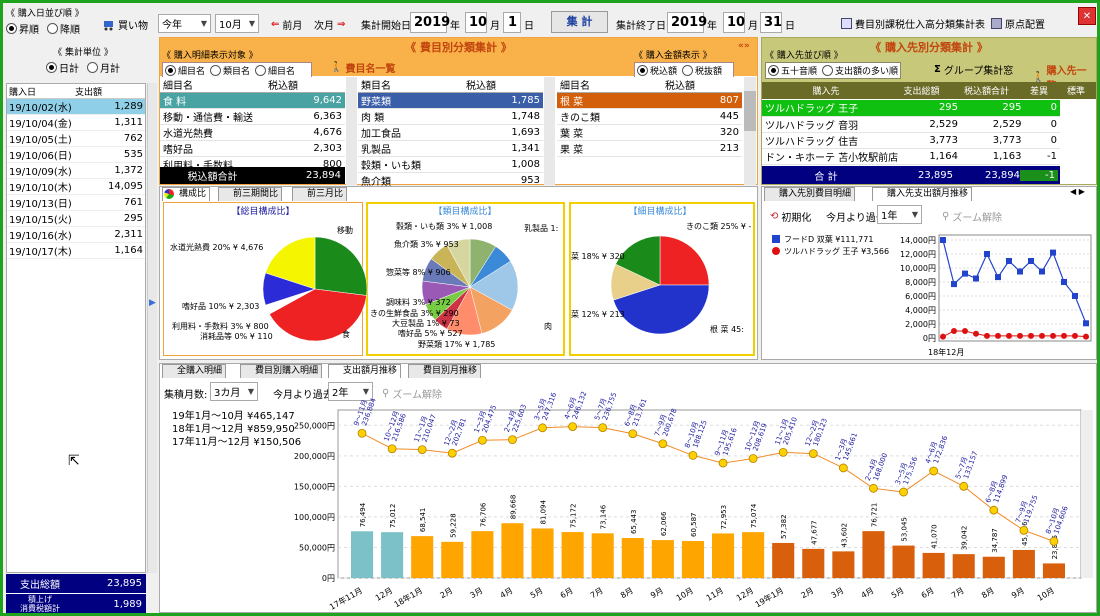 This screenshot has width=1100, height=616. Describe the element at coordinates (922, 194) in the screenshot. I see `tab-shop-trend: 購入先支出額月推移` at that location.